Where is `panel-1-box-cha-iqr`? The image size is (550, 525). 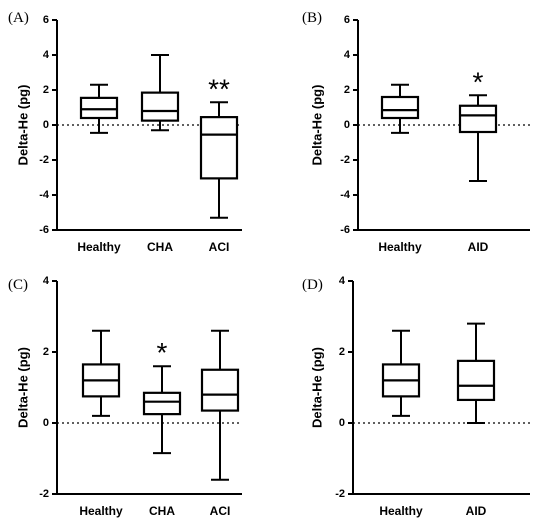
panel-1-box-cha-iqr is located at coordinates (160, 106).